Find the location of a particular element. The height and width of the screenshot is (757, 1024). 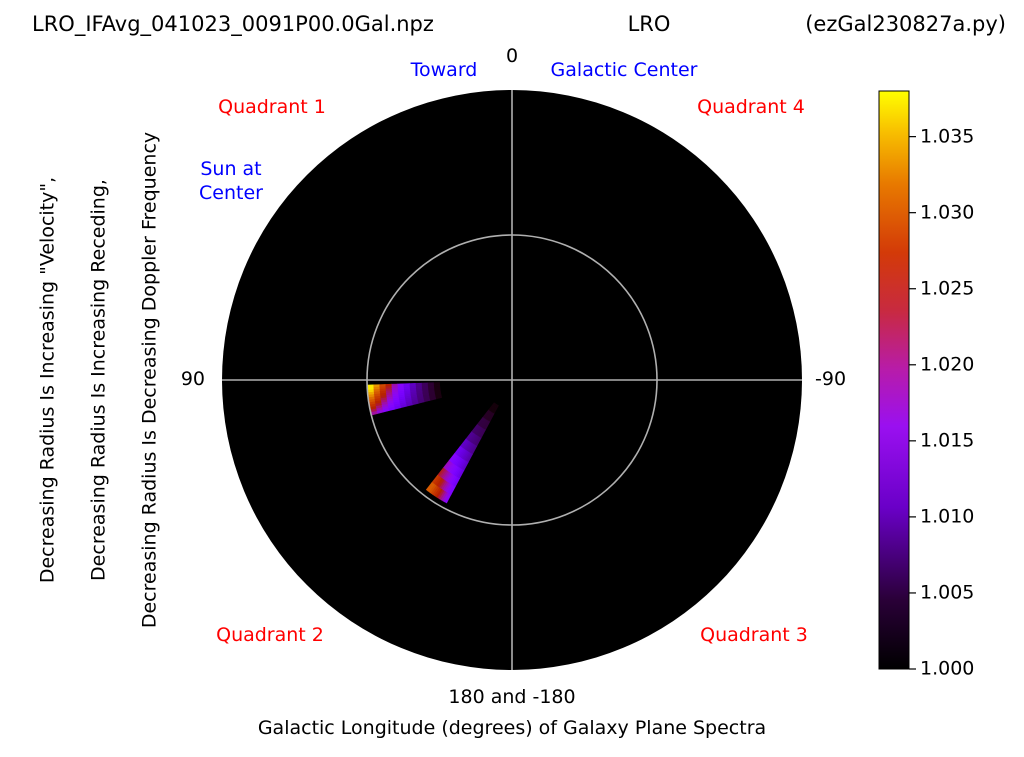

heatmap-features is located at coordinates (432, 443).